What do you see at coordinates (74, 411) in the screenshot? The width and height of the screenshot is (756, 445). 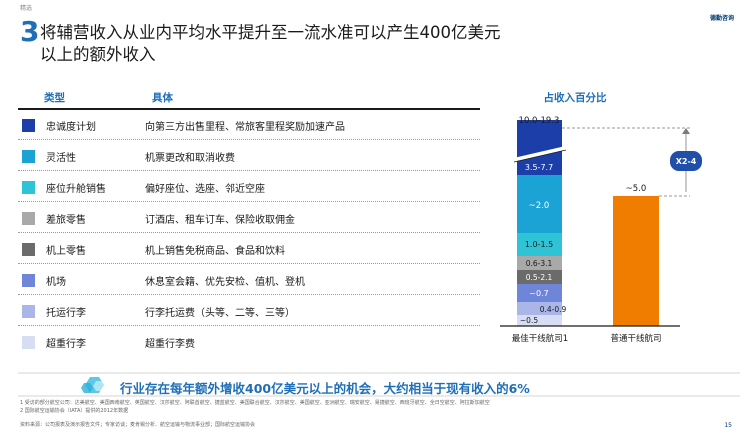 I see `footnote-2: 2 国际航空运输协会（IATA）提供的2012年数据` at bounding box center [74, 411].